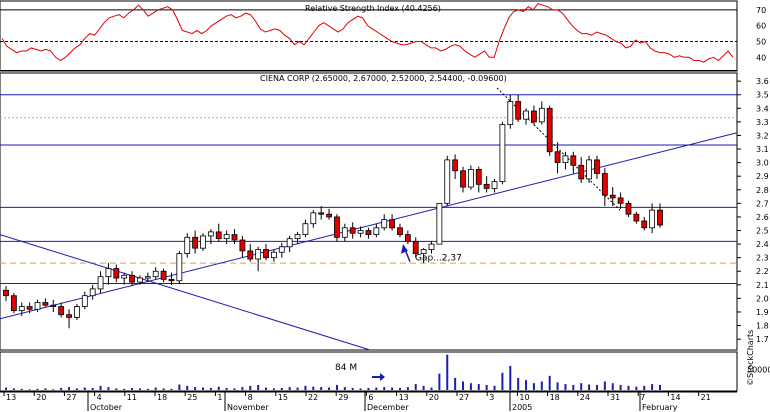 The image size is (770, 412). What do you see at coordinates (762, 163) in the screenshot?
I see `price-tick-label: 3.0` at bounding box center [762, 163].